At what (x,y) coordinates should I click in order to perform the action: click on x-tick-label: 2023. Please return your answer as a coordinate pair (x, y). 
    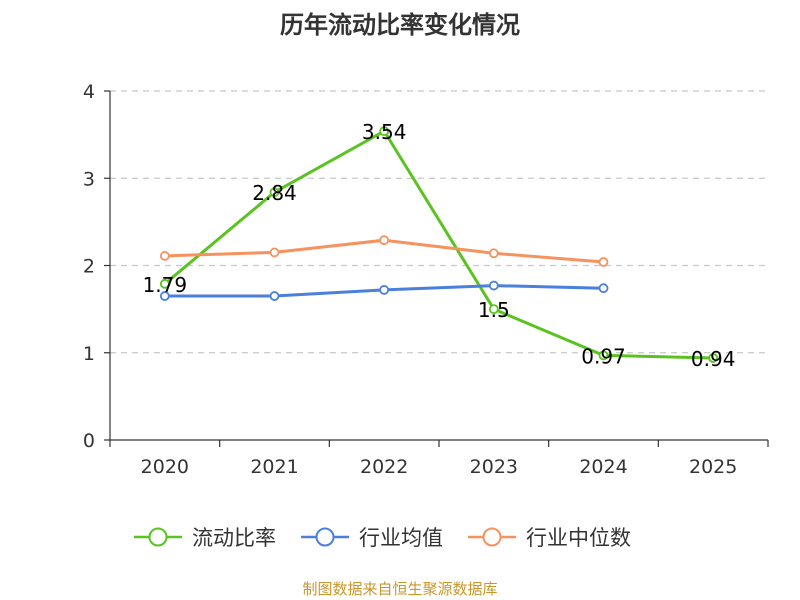
    Looking at the image, I should click on (494, 467).